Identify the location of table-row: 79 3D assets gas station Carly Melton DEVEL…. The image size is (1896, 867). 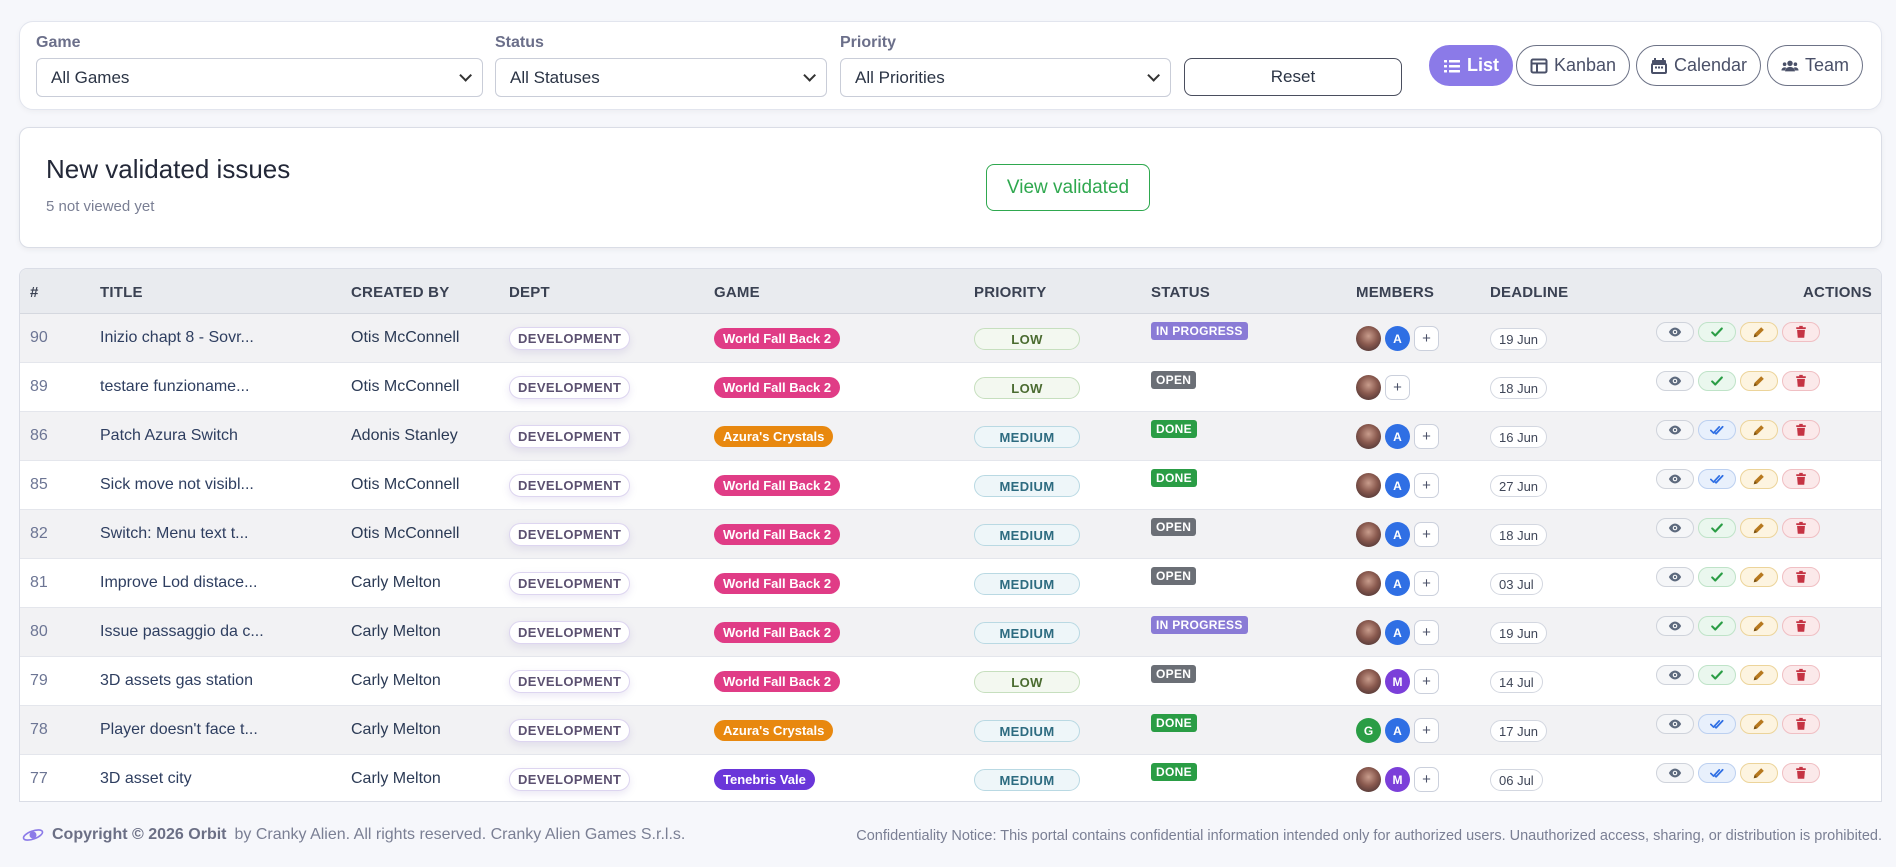
(950, 681).